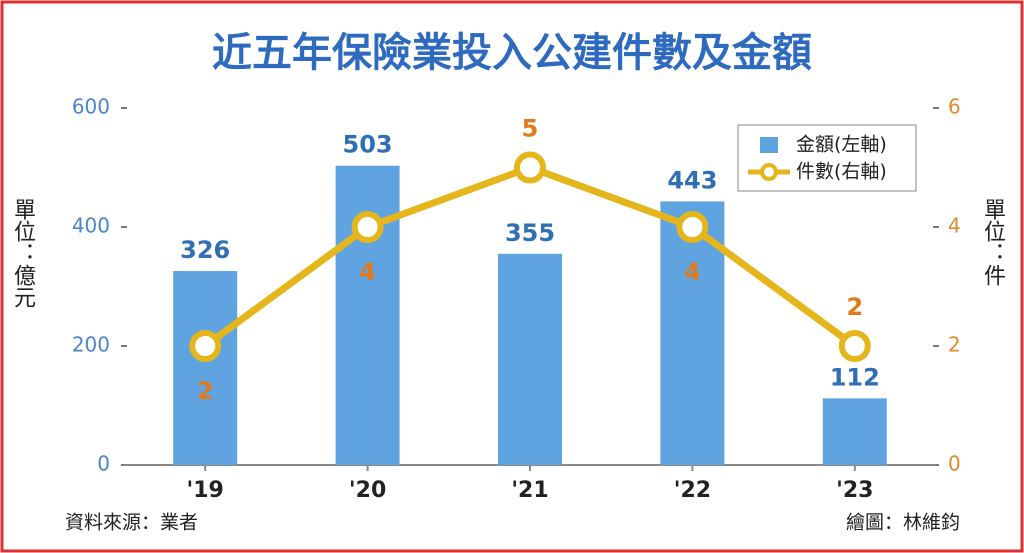  Describe the element at coordinates (91, 345) in the screenshot. I see `y-tick-label: 200` at that location.